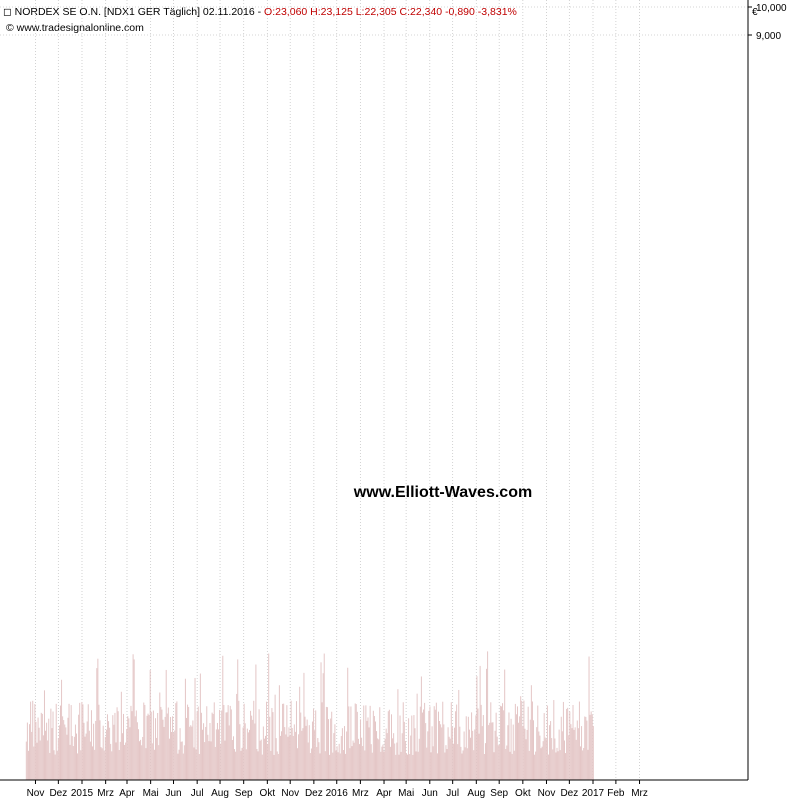 Image resolution: width=800 pixels, height=800 pixels. What do you see at coordinates (755, 12) in the screenshot?
I see `currency-label: €` at bounding box center [755, 12].